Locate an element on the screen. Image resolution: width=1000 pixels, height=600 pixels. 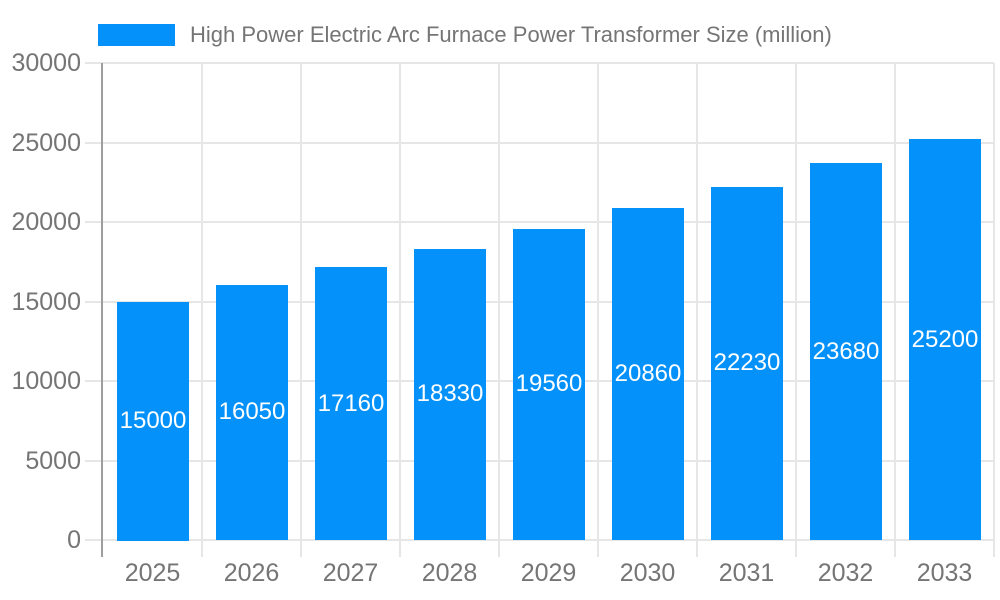
bar-2025 is located at coordinates (153, 421).